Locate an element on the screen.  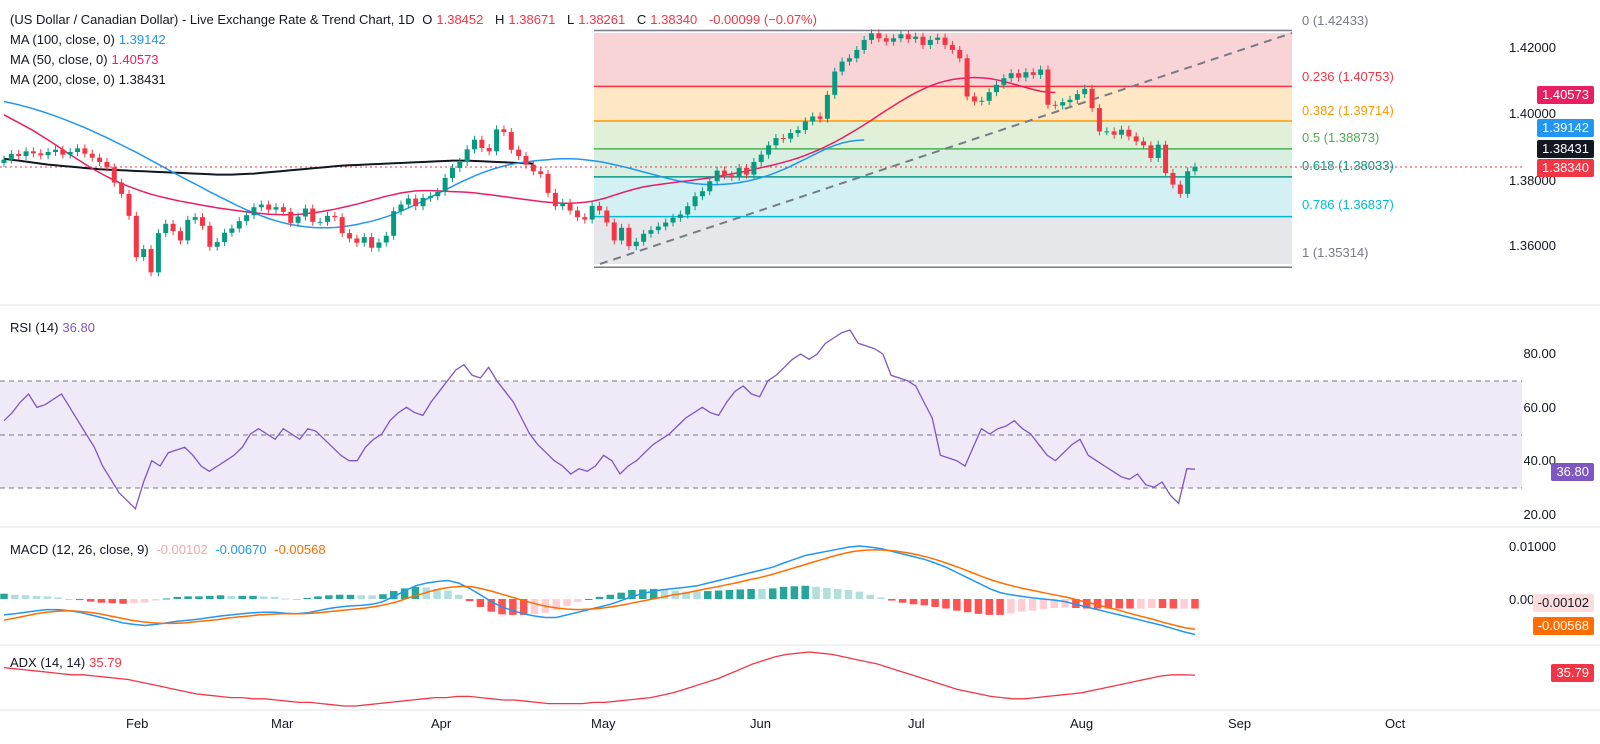
ma50-legend: MA (50, close, 0) 1.40573 is located at coordinates (84, 59).